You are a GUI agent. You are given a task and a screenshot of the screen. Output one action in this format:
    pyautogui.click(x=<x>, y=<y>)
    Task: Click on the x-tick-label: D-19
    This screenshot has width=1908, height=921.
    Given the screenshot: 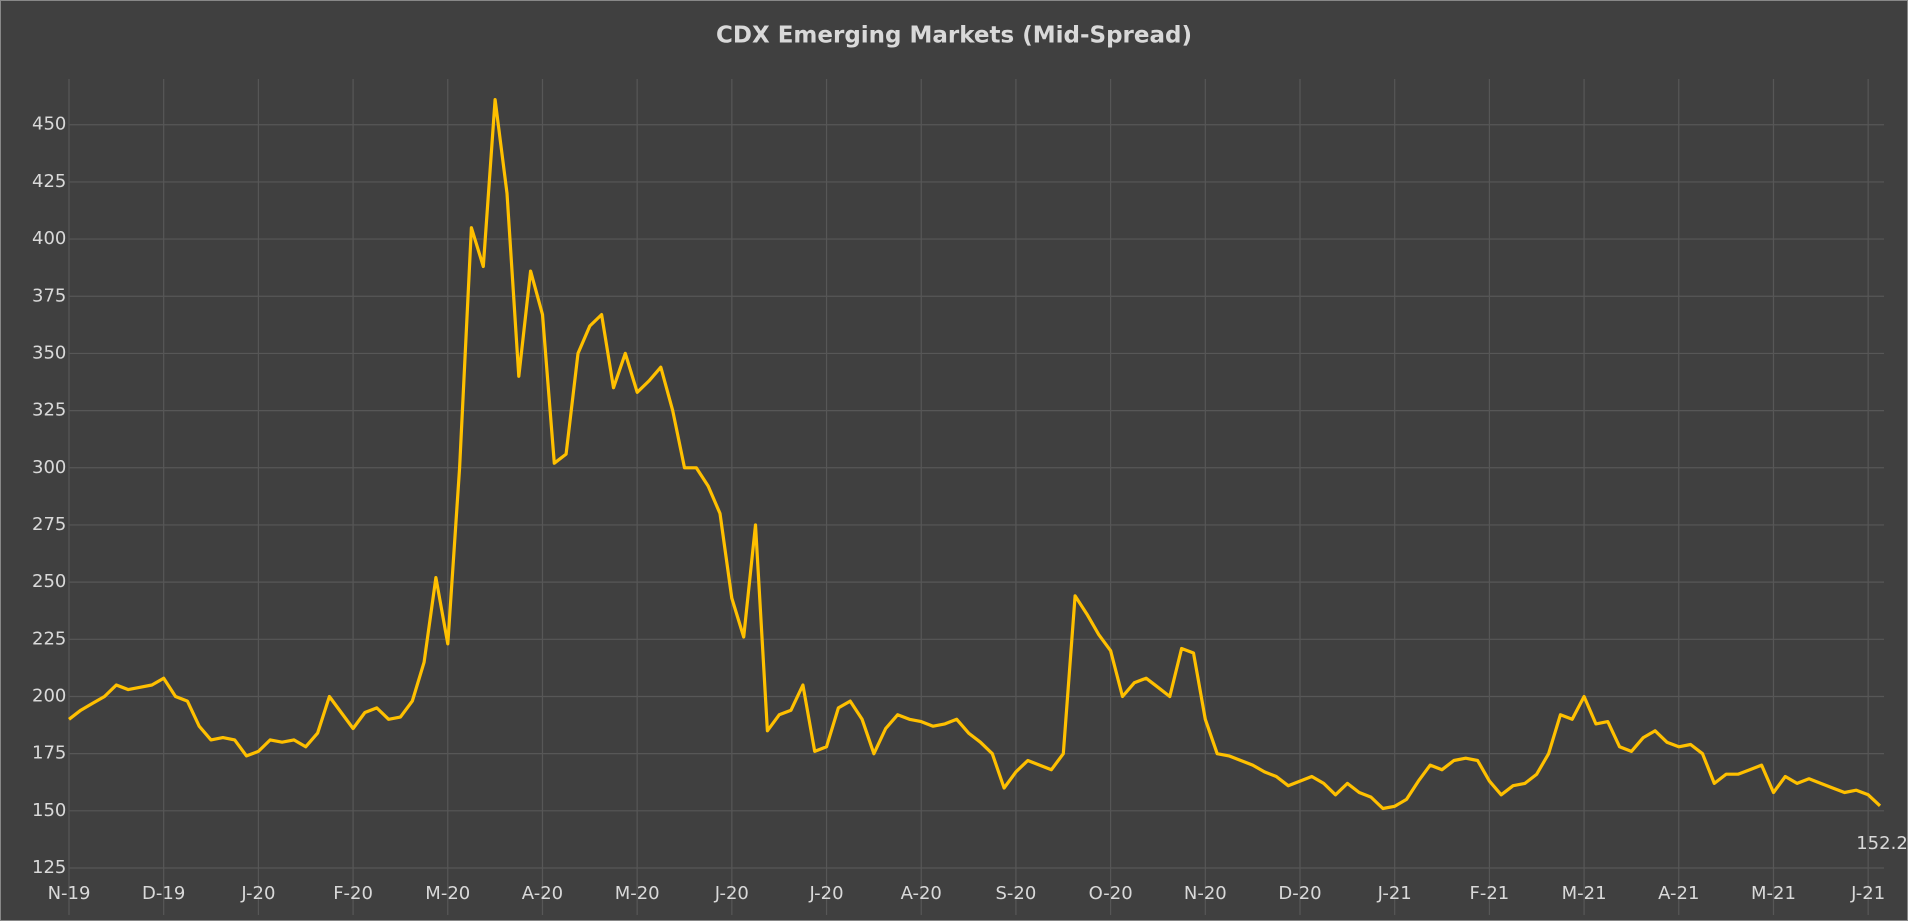 What is the action you would take?
    pyautogui.click(x=163, y=893)
    